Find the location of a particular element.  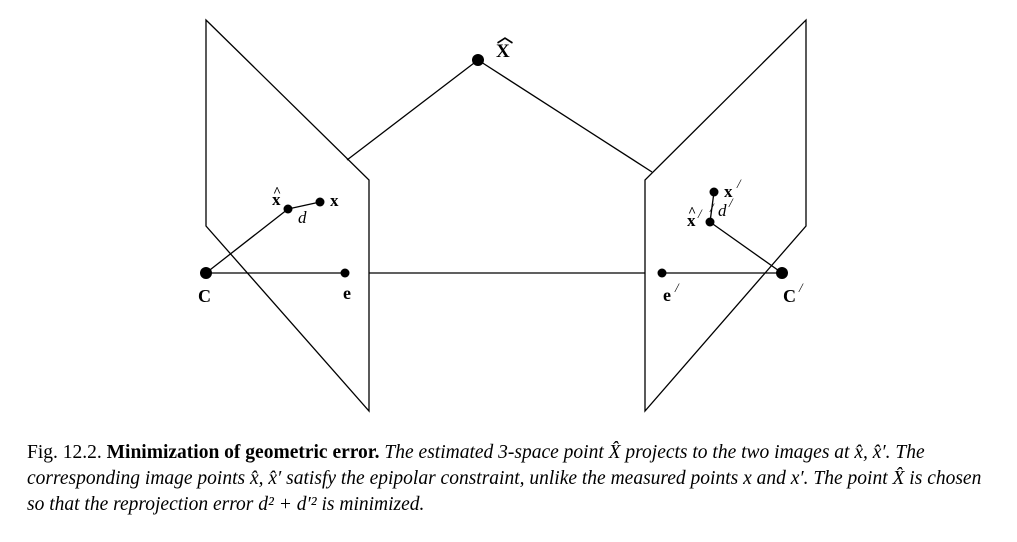

right-image-plane is located at coordinates (725, 215).